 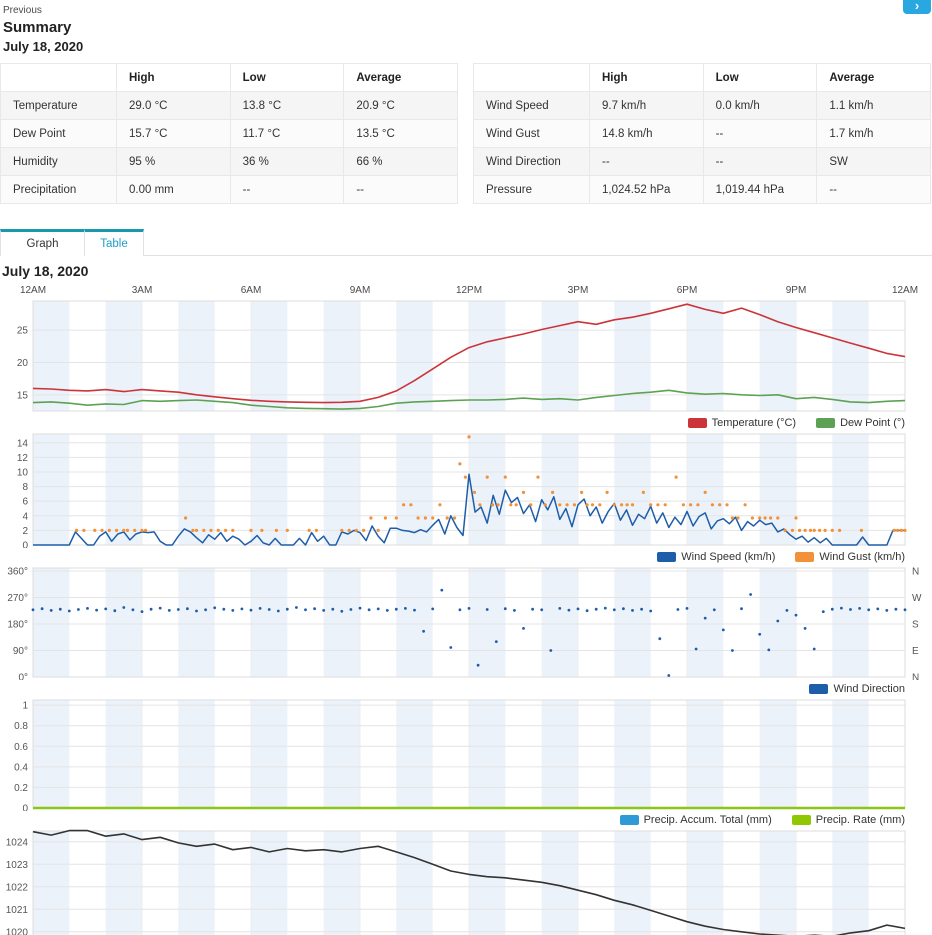 What do you see at coordinates (287, 133) in the screenshot?
I see `table-cell: 11.7 °C` at bounding box center [287, 133].